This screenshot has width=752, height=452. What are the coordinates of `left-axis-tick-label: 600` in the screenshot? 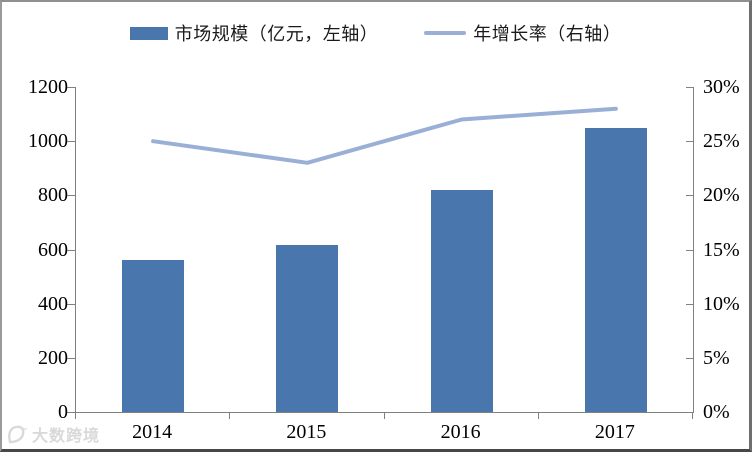 It's located at (53, 249).